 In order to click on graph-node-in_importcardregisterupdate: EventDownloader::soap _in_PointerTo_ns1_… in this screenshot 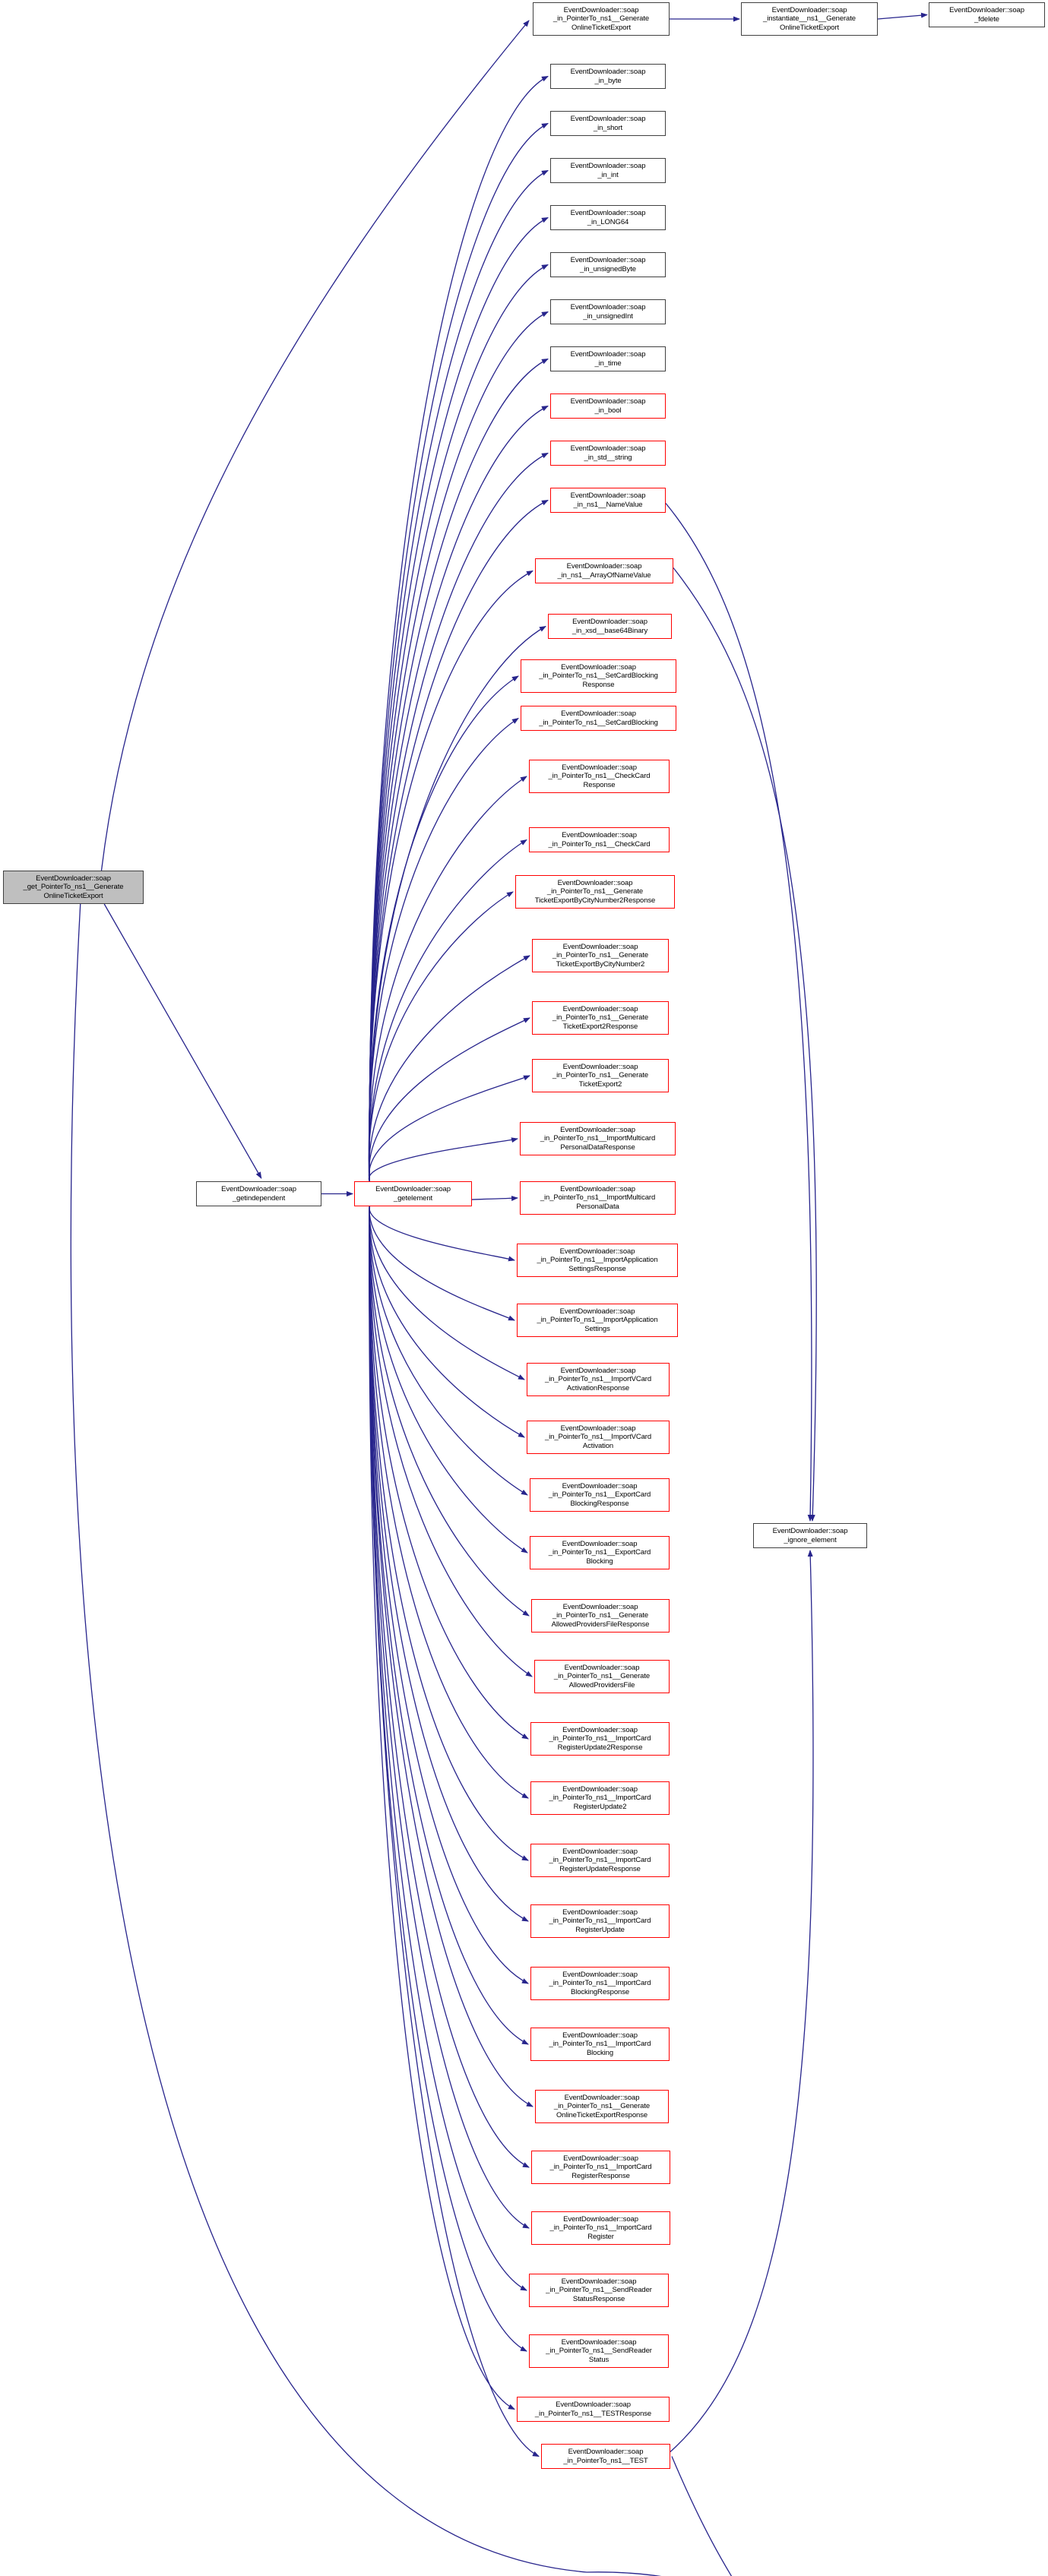, I will do `click(600, 1921)`.